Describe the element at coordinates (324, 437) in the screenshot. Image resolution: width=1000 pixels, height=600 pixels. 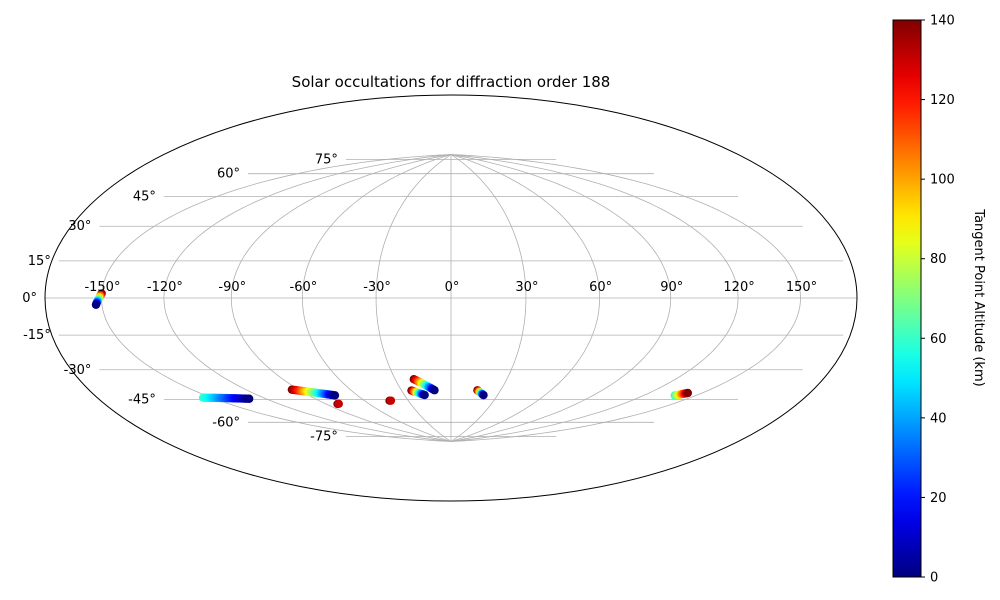
I see `latitude-tick-label: -75°` at that location.